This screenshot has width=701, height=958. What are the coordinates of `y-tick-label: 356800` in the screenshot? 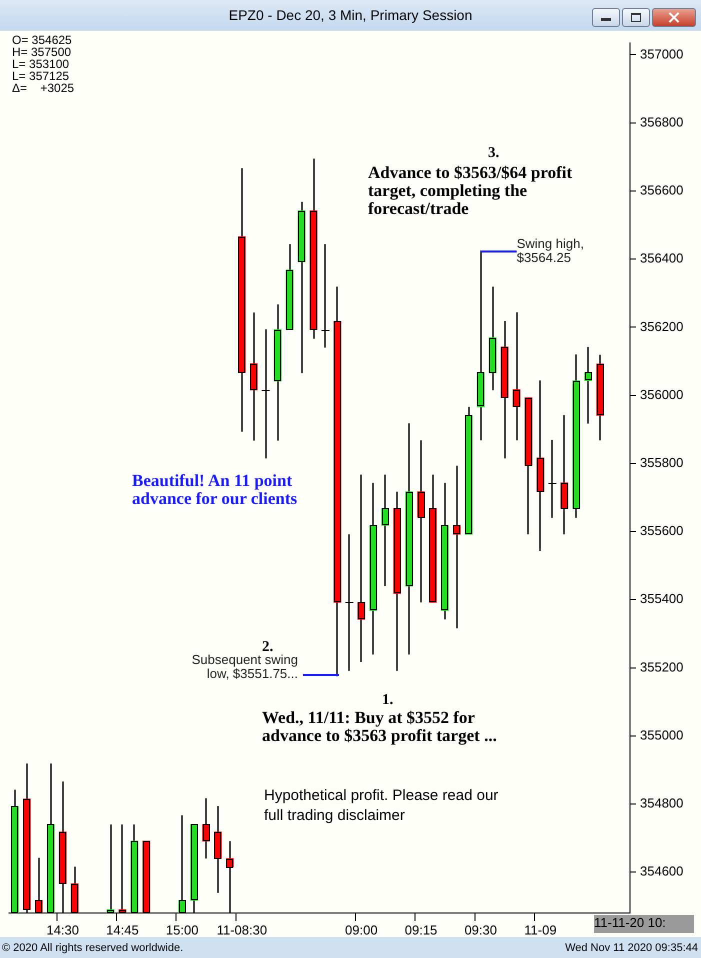 It's located at (662, 122).